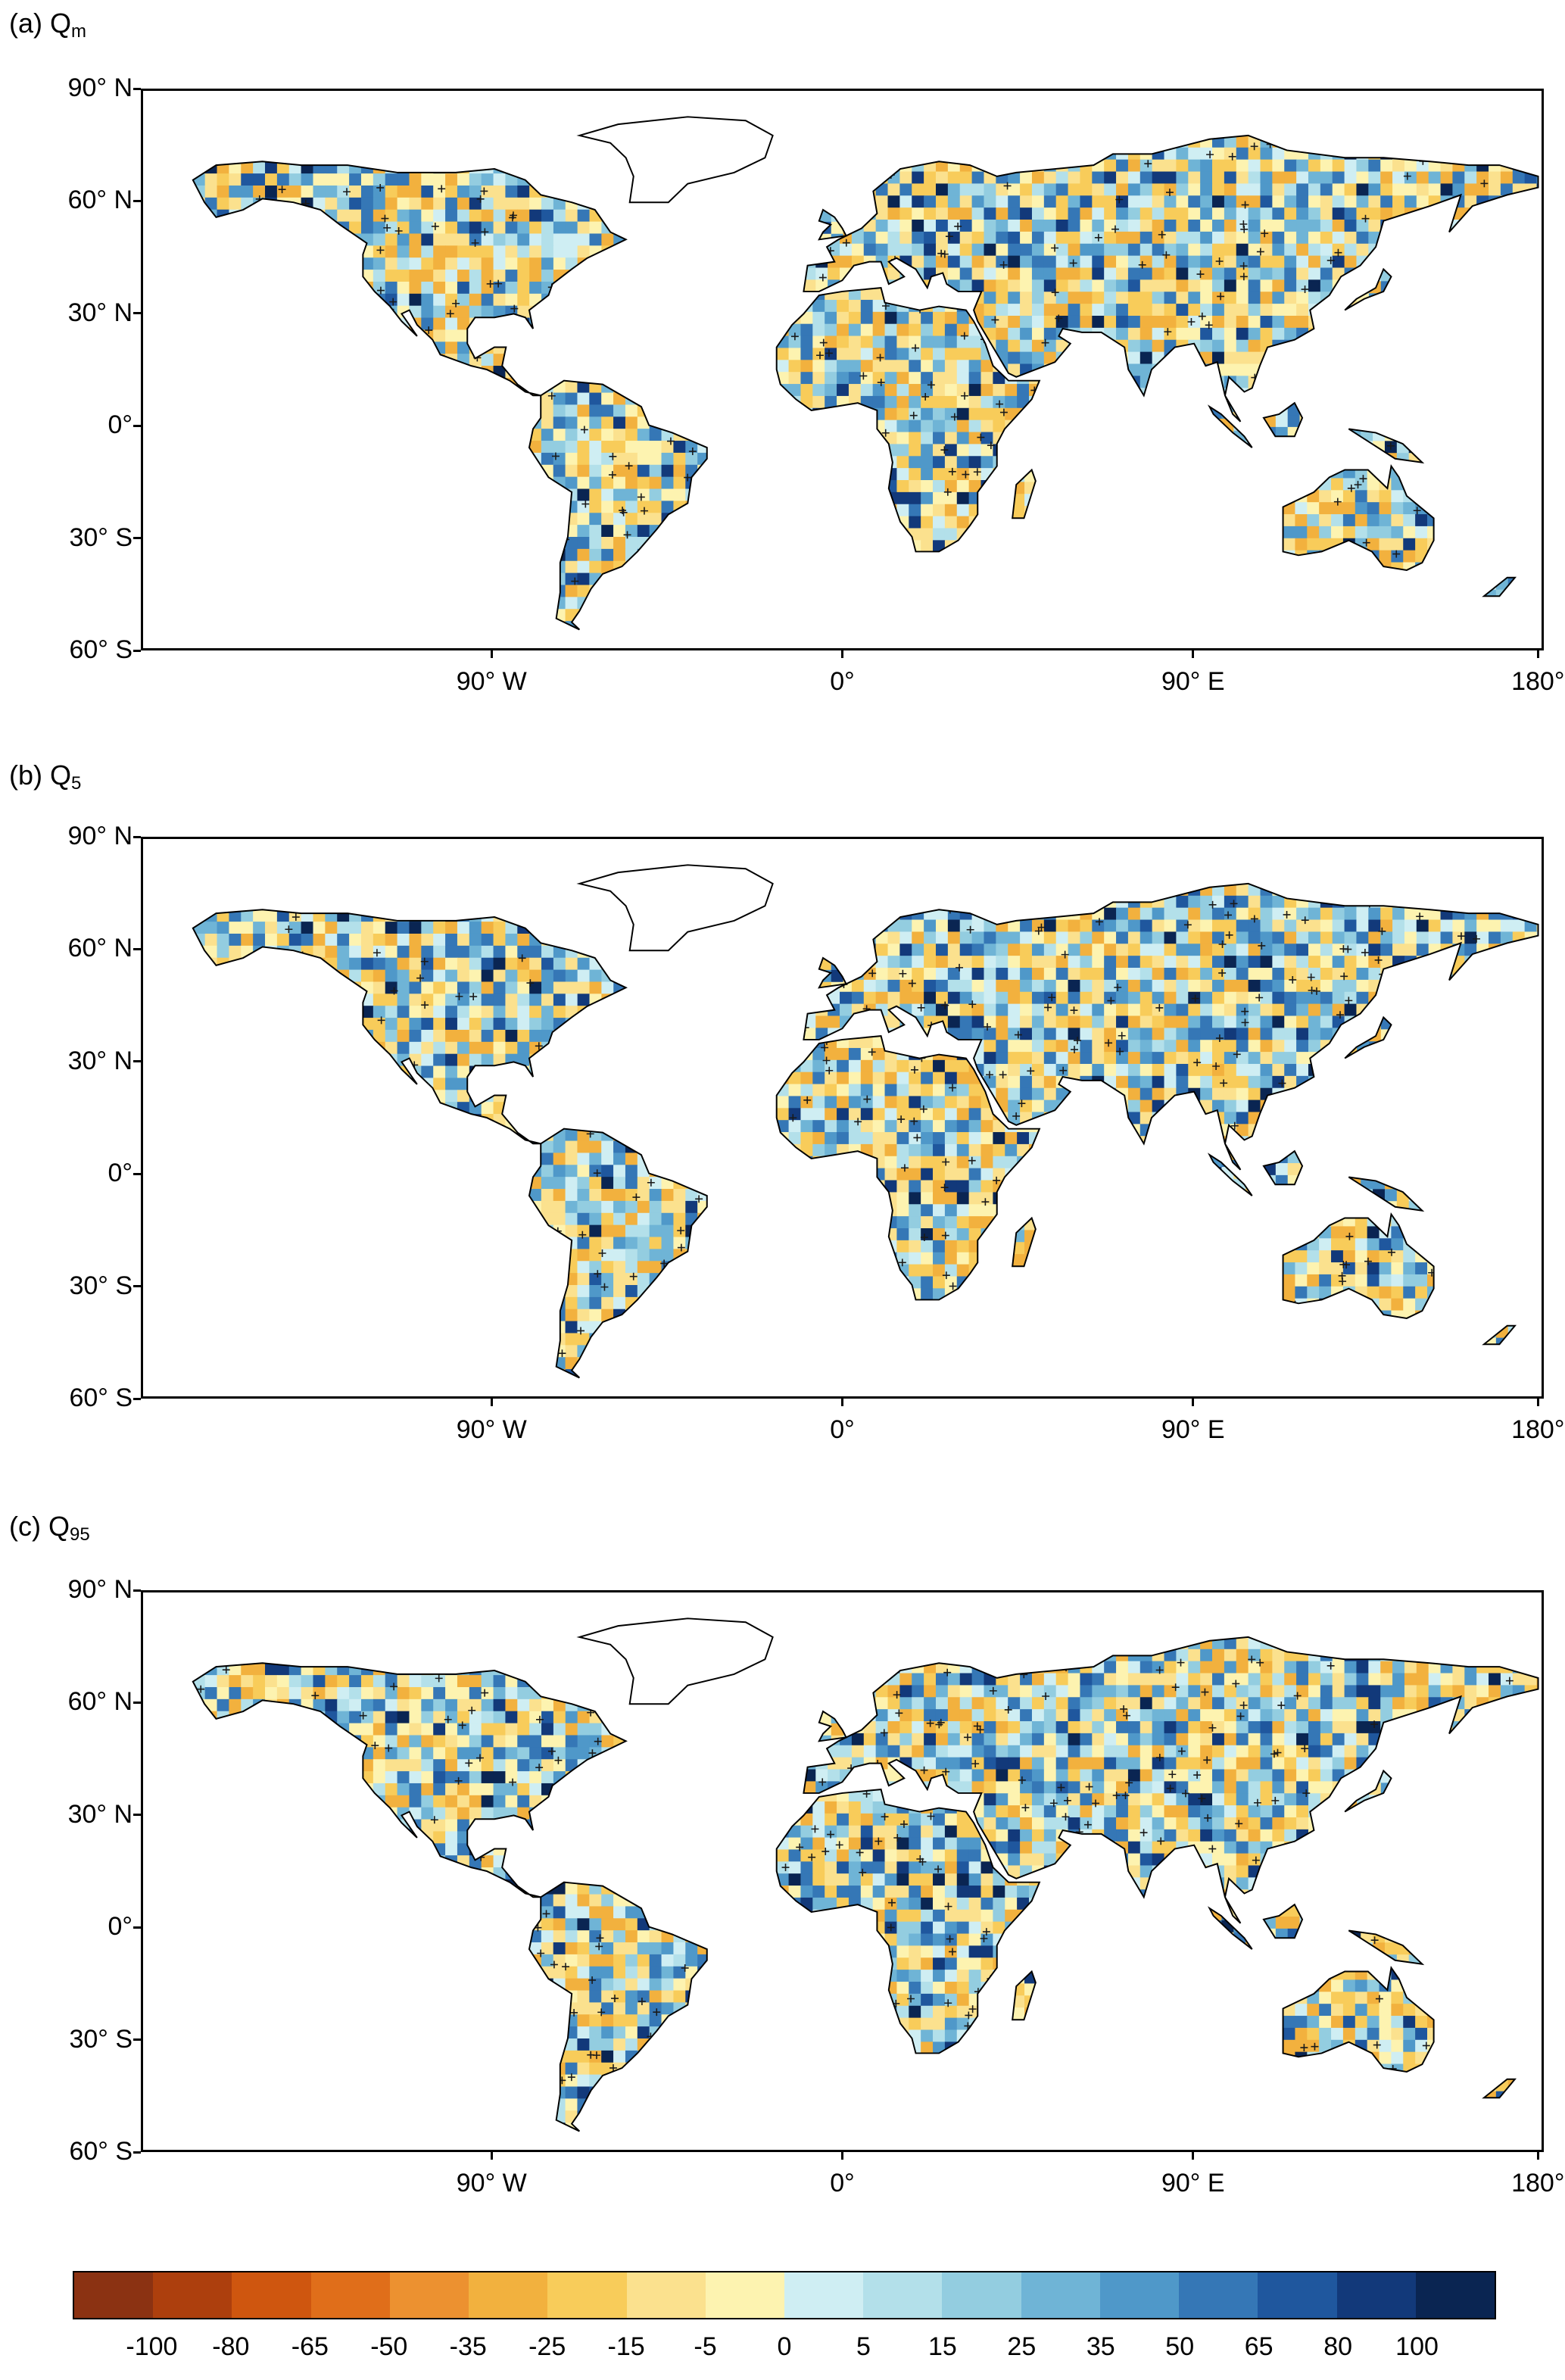 This screenshot has width=1565, height=2380. I want to click on panel-title-text: (c) Q, so click(39, 1526).